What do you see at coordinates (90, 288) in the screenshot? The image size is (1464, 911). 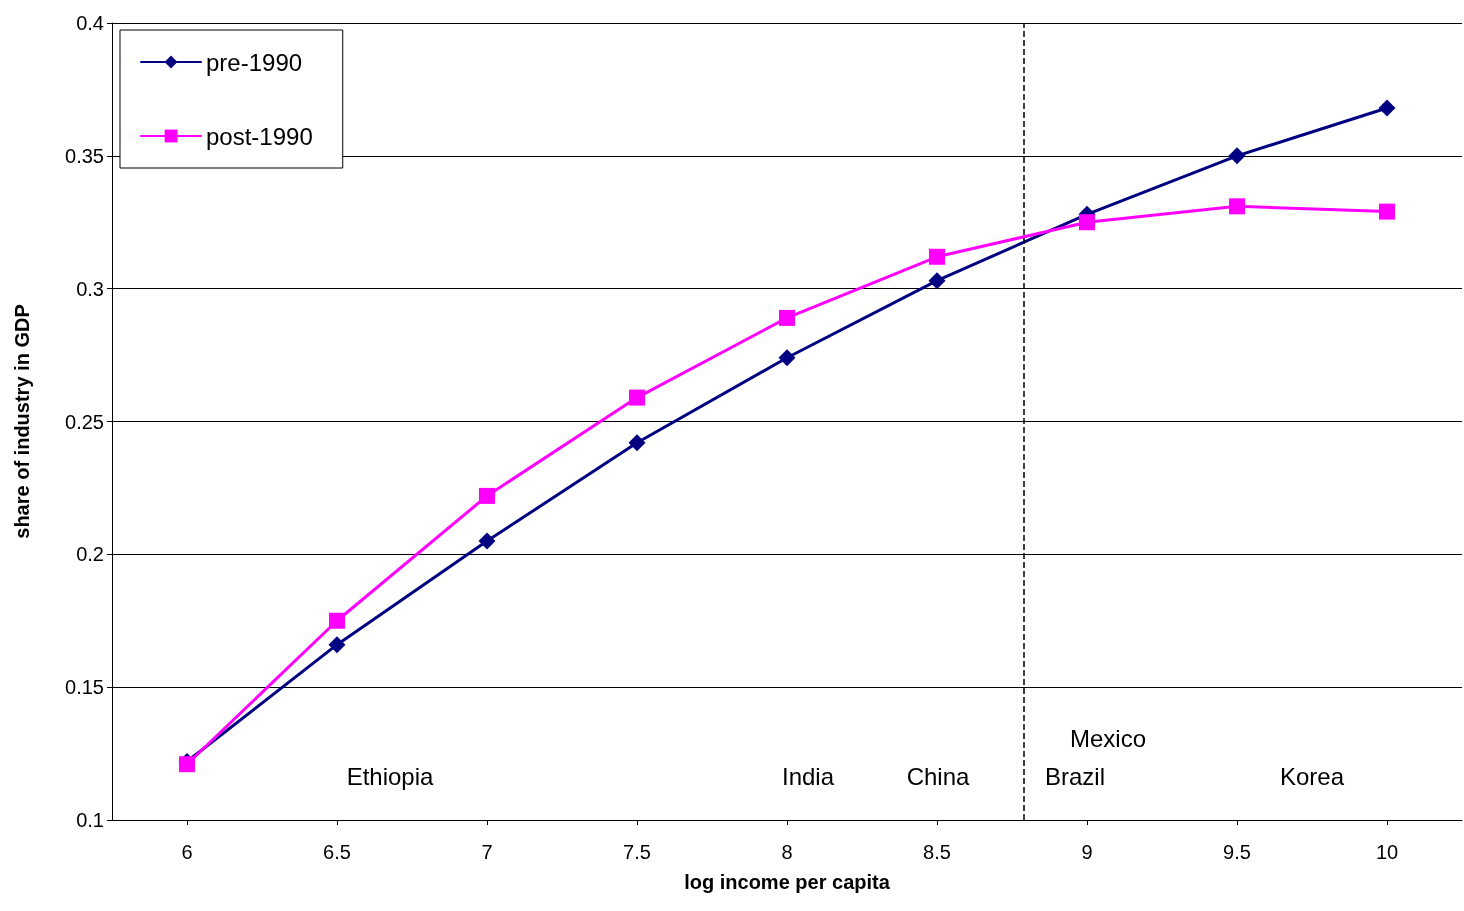 I see `y-tick-label: 0.3` at bounding box center [90, 288].